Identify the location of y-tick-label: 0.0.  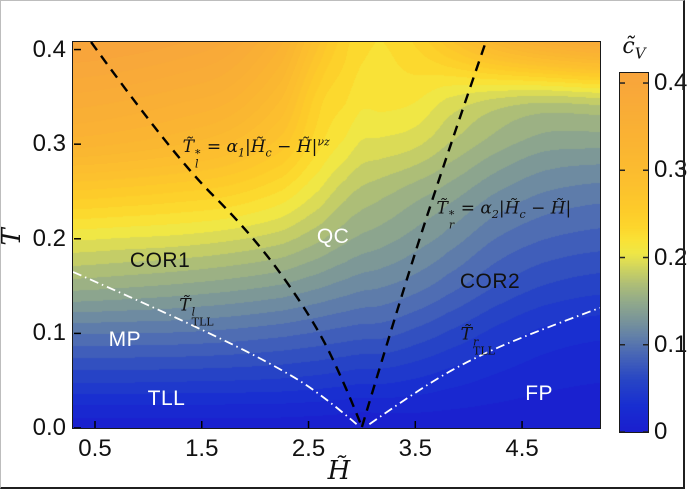
(49, 427).